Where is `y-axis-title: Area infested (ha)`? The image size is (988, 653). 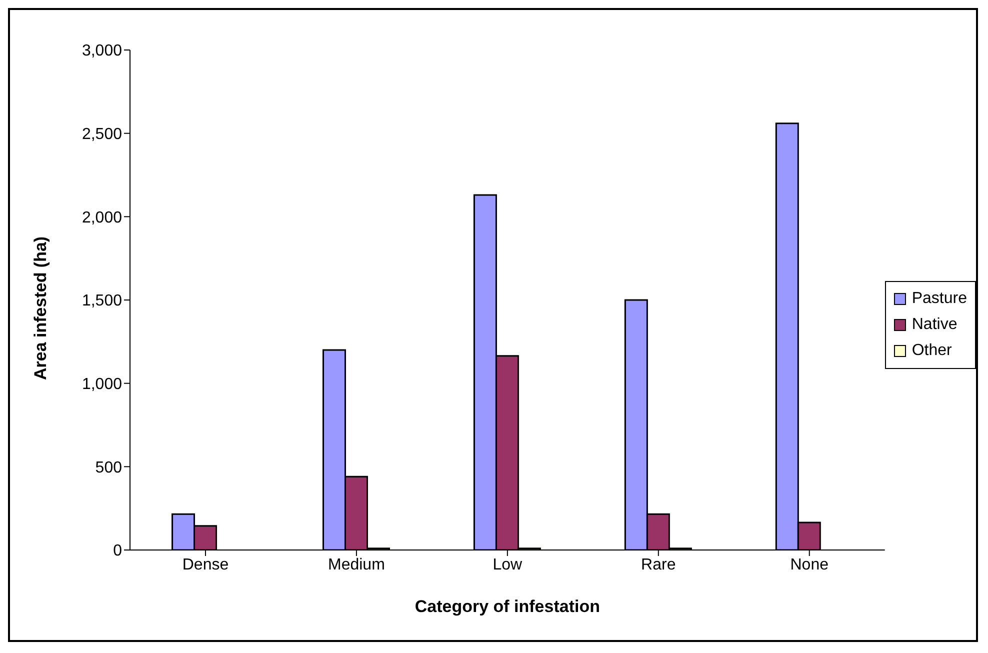
y-axis-title: Area infested (ha) is located at coordinates (40, 308).